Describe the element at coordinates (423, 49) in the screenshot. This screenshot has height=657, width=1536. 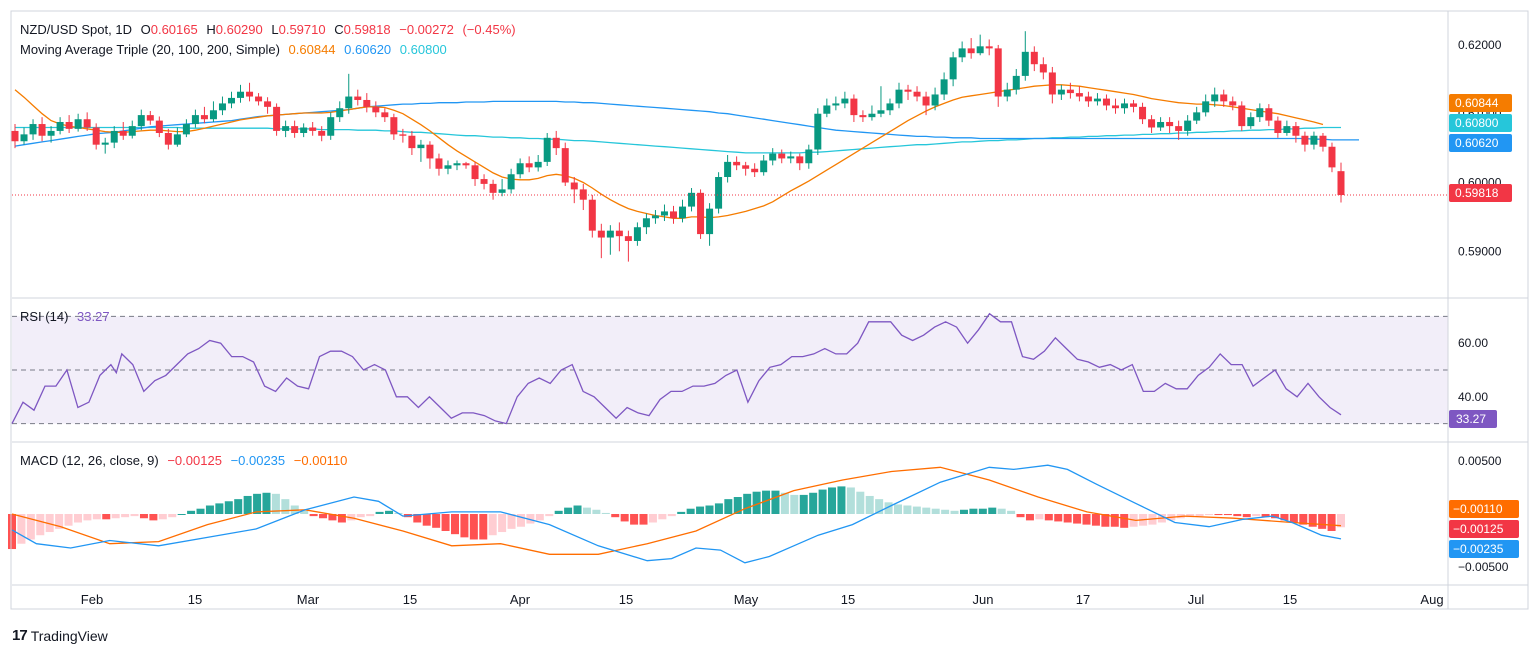
I see `ma200-value: 0.60800` at that location.